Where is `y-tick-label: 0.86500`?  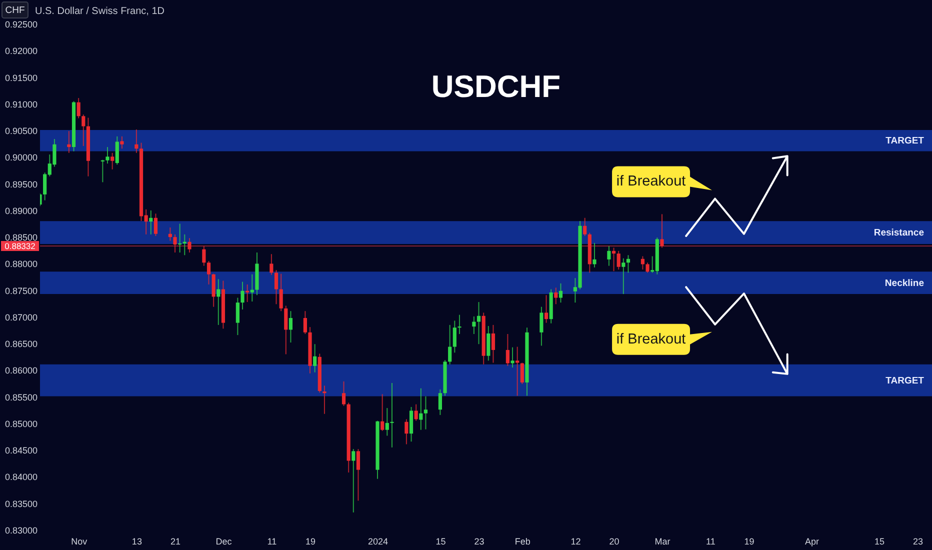
y-tick-label: 0.86500 is located at coordinates (21, 344).